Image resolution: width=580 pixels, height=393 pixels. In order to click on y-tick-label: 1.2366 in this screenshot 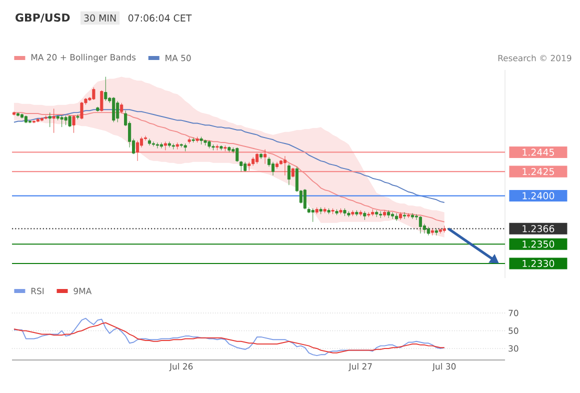, I will do `click(538, 228)`.